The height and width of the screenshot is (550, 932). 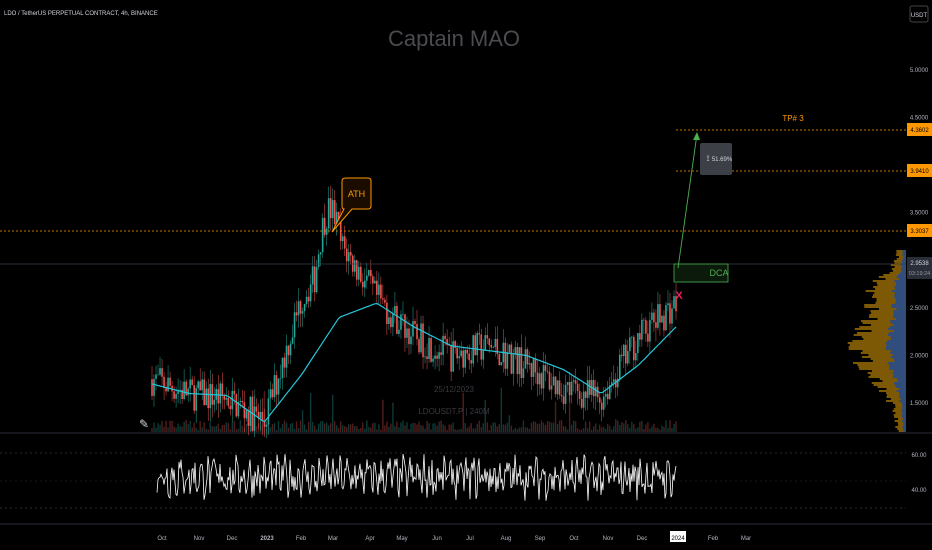 I want to click on time-tick: Feb, so click(x=713, y=539).